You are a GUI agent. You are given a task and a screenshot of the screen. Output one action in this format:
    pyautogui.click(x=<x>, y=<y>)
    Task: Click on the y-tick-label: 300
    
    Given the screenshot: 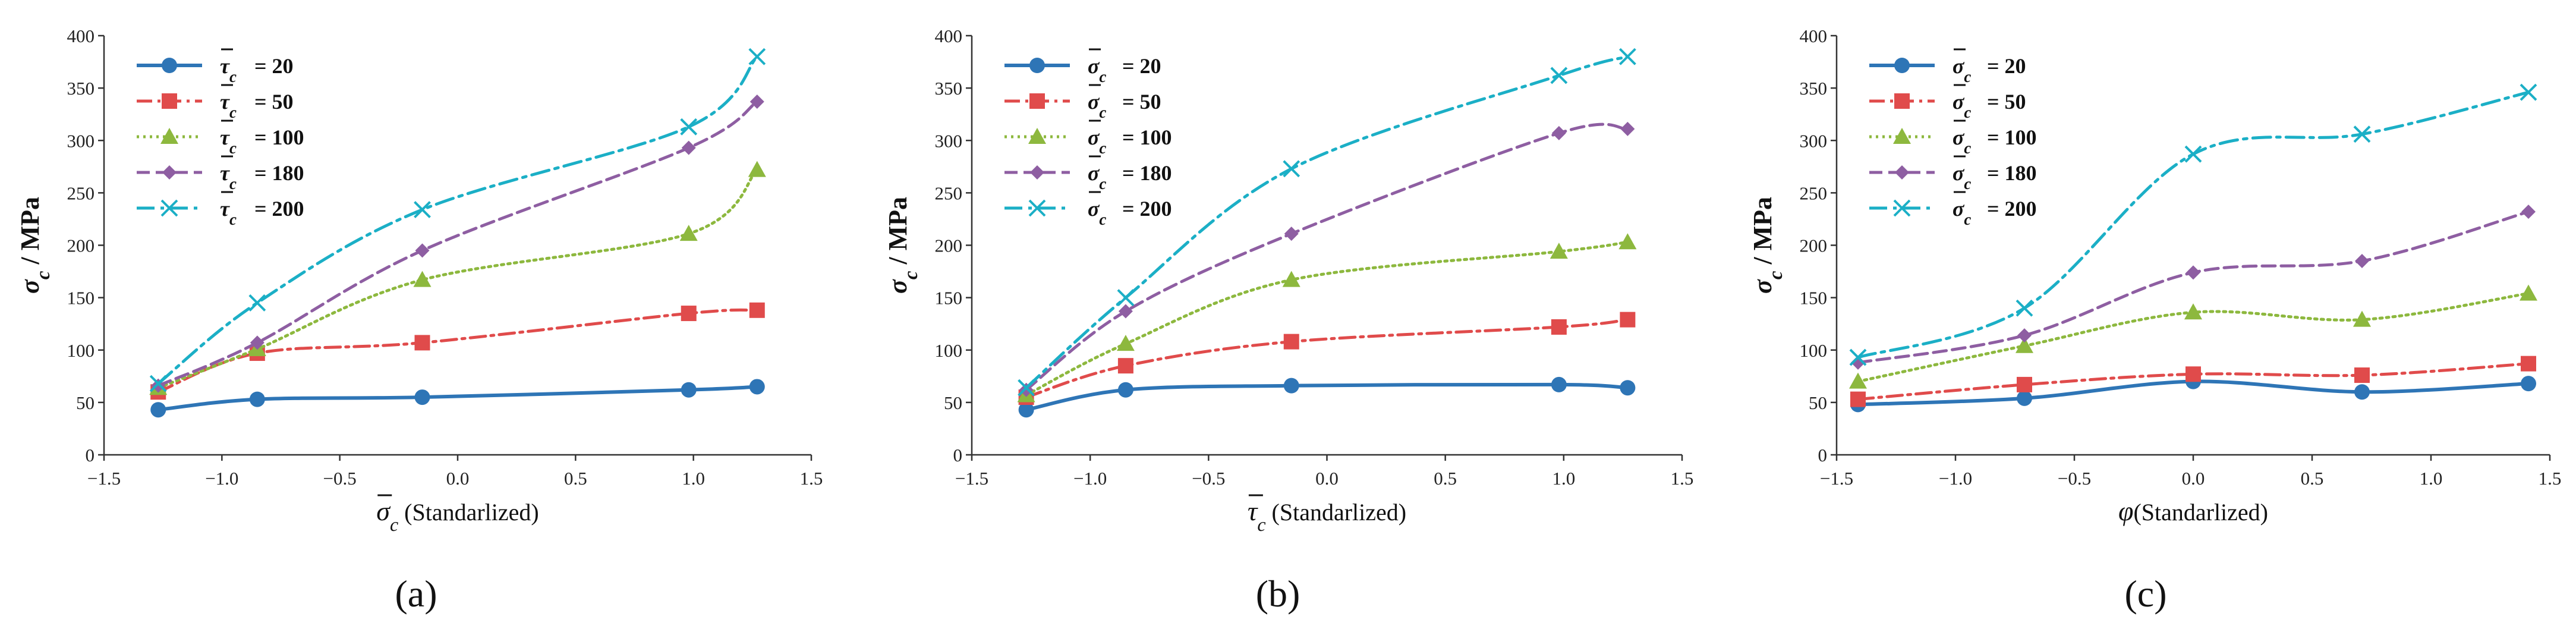 What is the action you would take?
    pyautogui.click(x=1814, y=140)
    